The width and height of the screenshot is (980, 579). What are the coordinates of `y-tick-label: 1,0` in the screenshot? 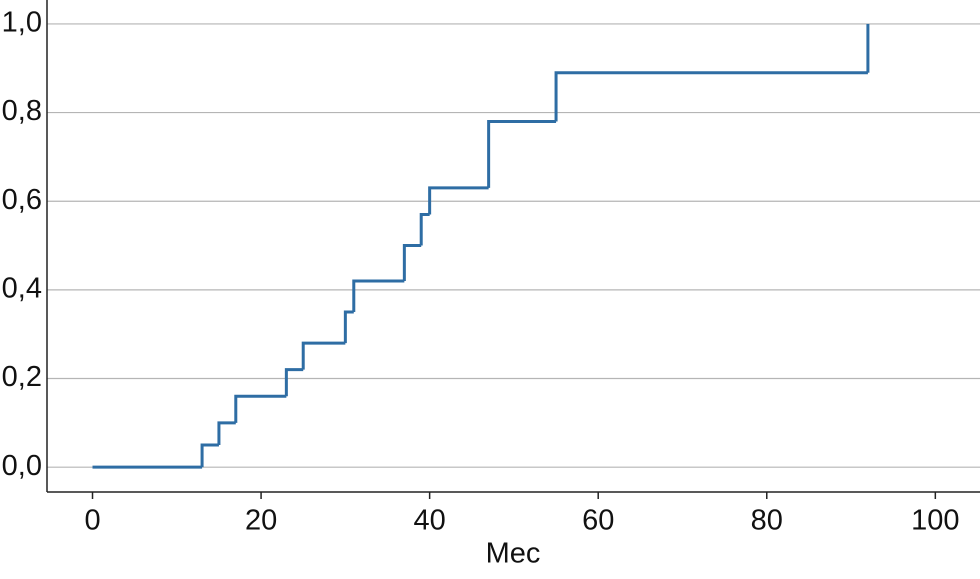 It's located at (22, 23).